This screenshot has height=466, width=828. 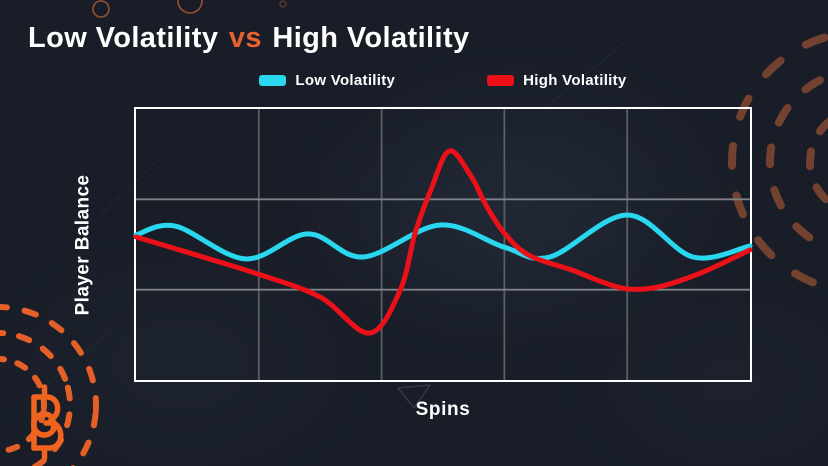 I want to click on y-axis-label: Player Balance, so click(x=82, y=244).